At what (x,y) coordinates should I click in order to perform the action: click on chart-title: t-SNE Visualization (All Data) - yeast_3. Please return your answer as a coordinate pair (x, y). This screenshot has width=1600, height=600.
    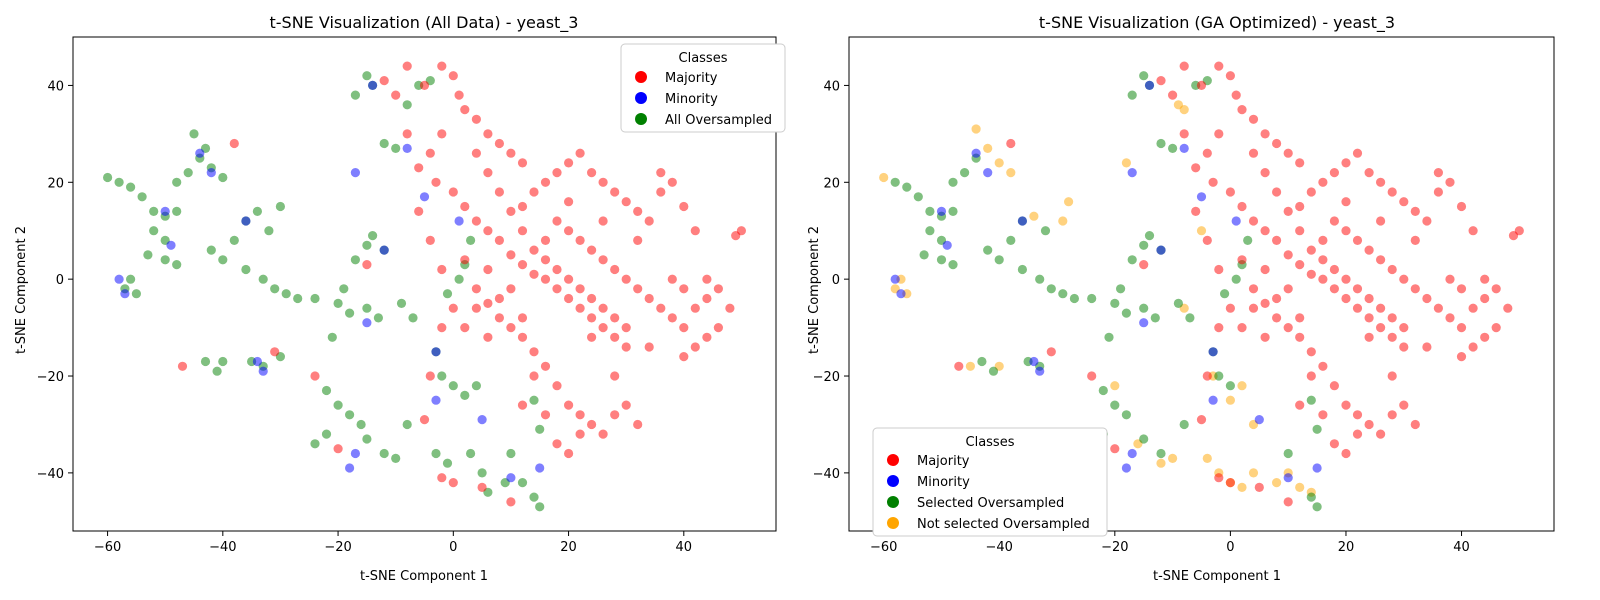
    Looking at the image, I should click on (424, 23).